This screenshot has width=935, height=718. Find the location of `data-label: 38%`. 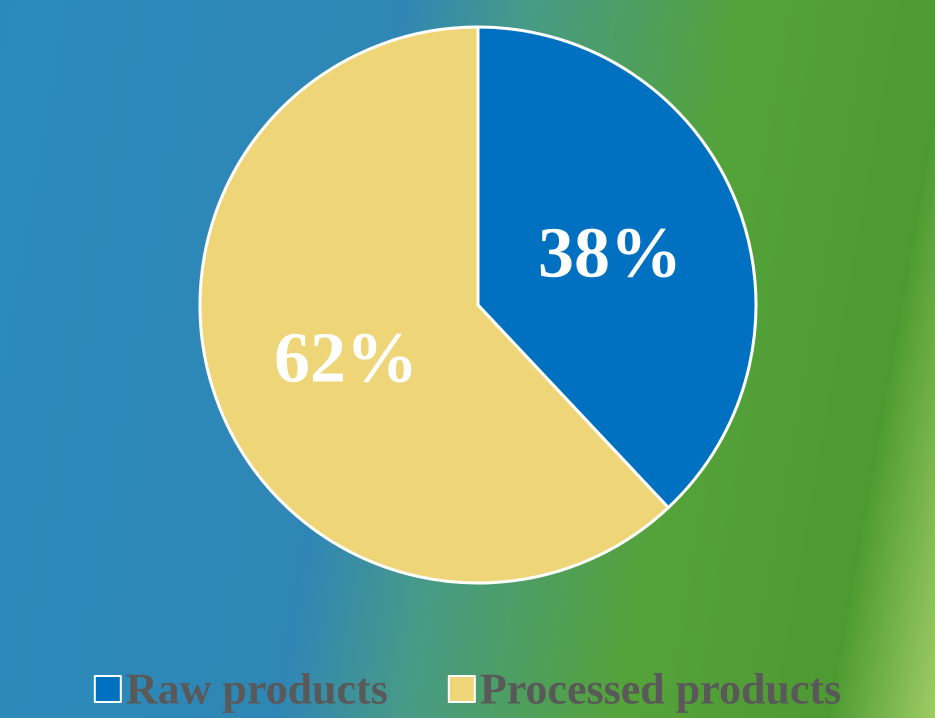

data-label: 38% is located at coordinates (610, 252).